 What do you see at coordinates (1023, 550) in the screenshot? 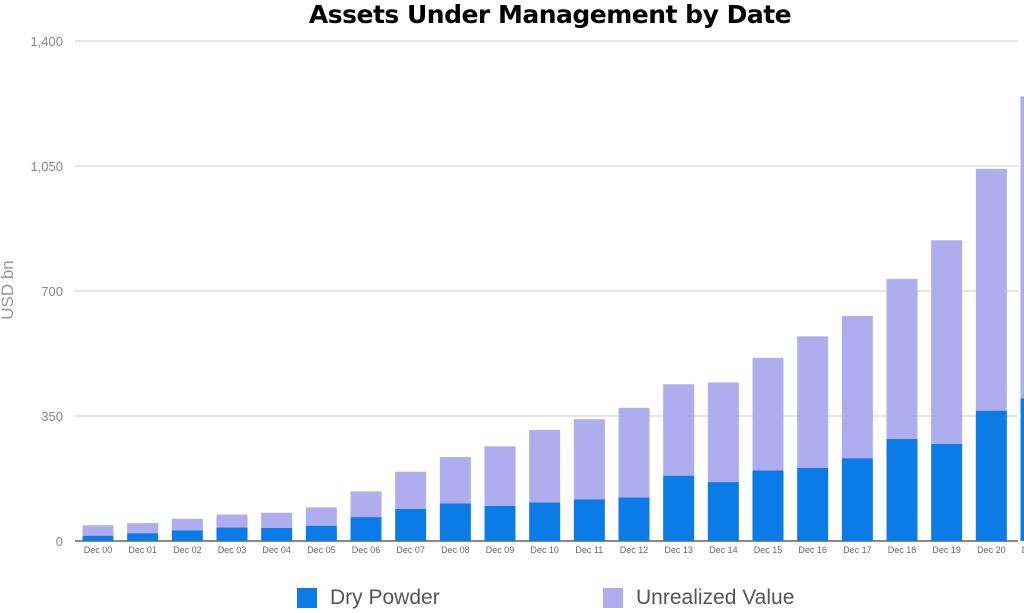
I see `x-tick-label: Dec 21` at bounding box center [1023, 550].